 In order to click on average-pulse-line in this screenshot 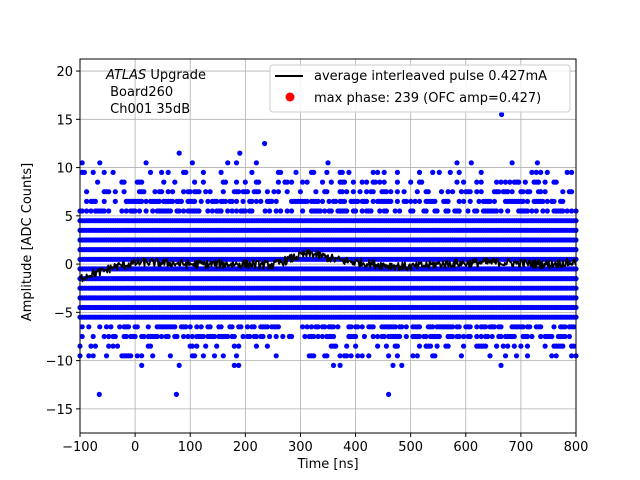, I will do `click(328, 266)`.